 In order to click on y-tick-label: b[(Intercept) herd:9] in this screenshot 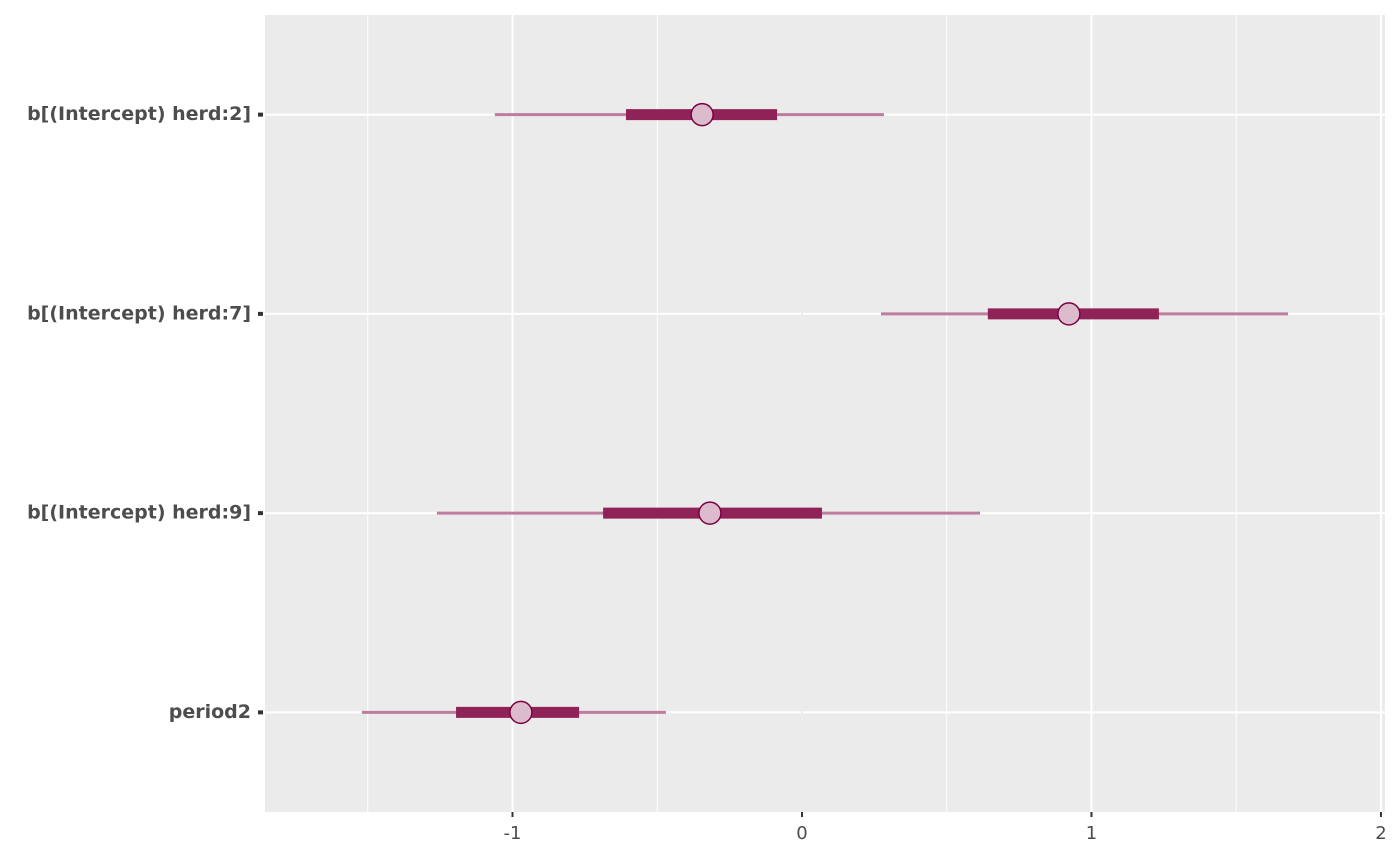, I will do `click(139, 513)`.